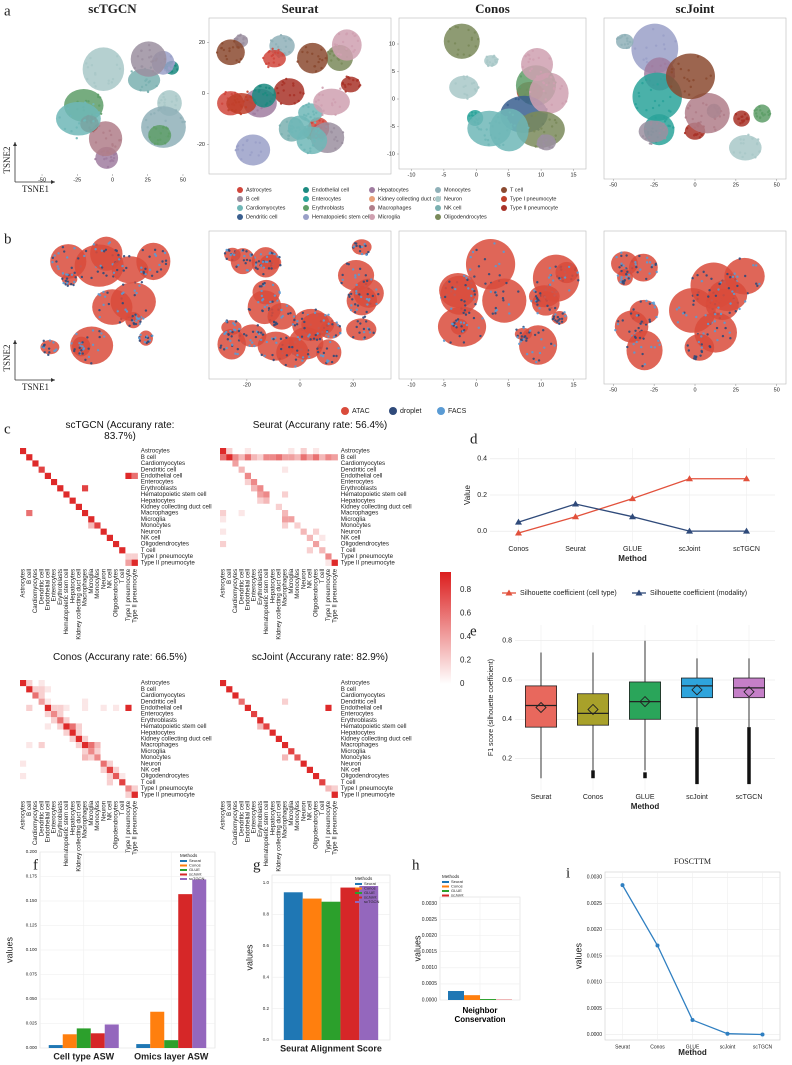 This screenshot has height=1065, width=792. Describe the element at coordinates (266, 834) in the screenshot. I see `column-label: Hematopoietic stem cell` at that location.